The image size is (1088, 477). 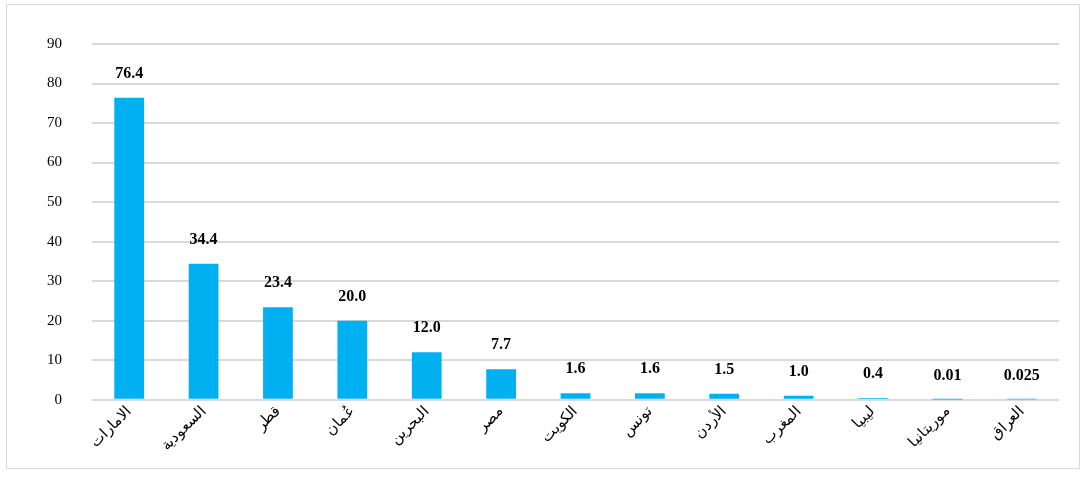 I want to click on y-tick-label: 70, so click(x=54, y=121).